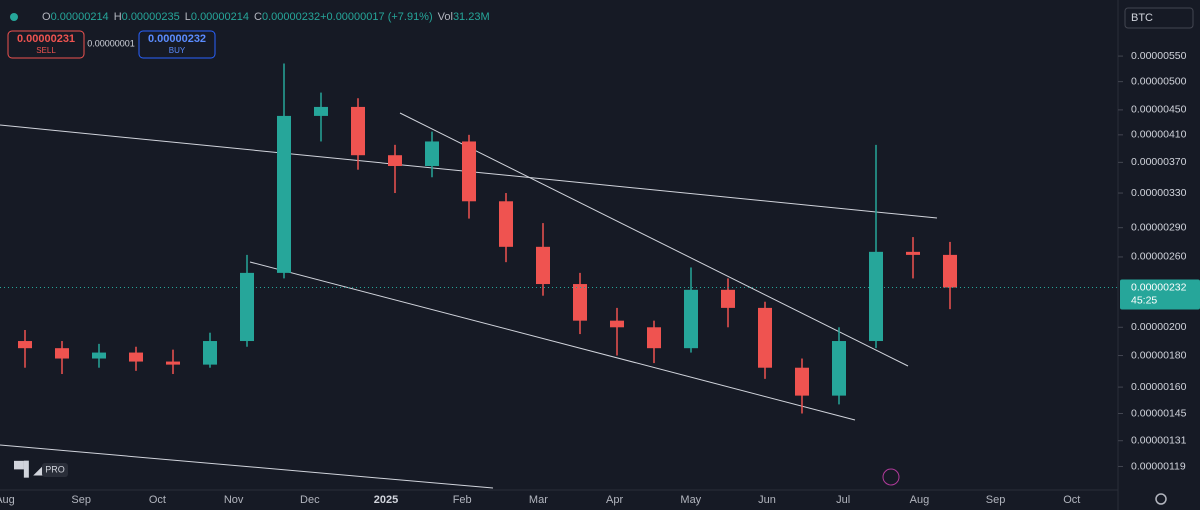 The width and height of the screenshot is (1200, 510). Describe the element at coordinates (1159, 387) in the screenshot. I see `y-tick-label: 0.00000160` at that location.